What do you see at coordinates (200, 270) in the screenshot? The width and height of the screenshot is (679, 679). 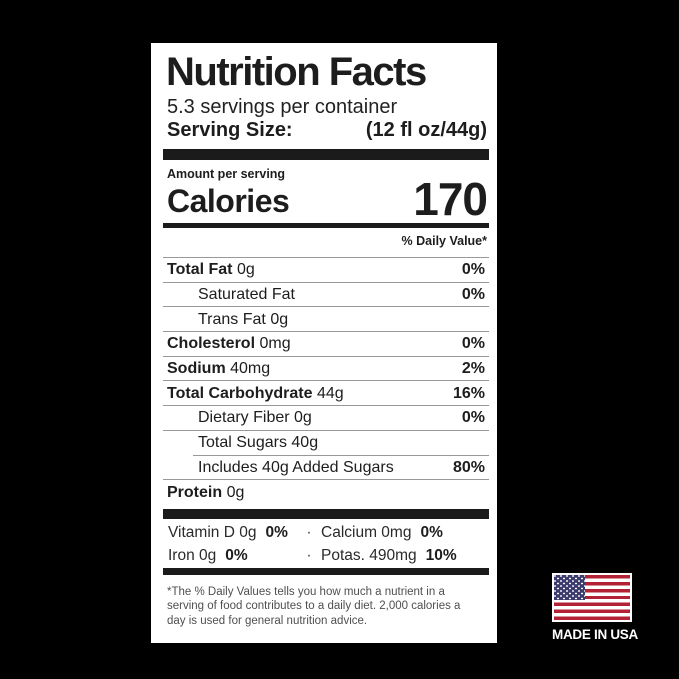 I see `nutrient-name: Total Fat` at bounding box center [200, 270].